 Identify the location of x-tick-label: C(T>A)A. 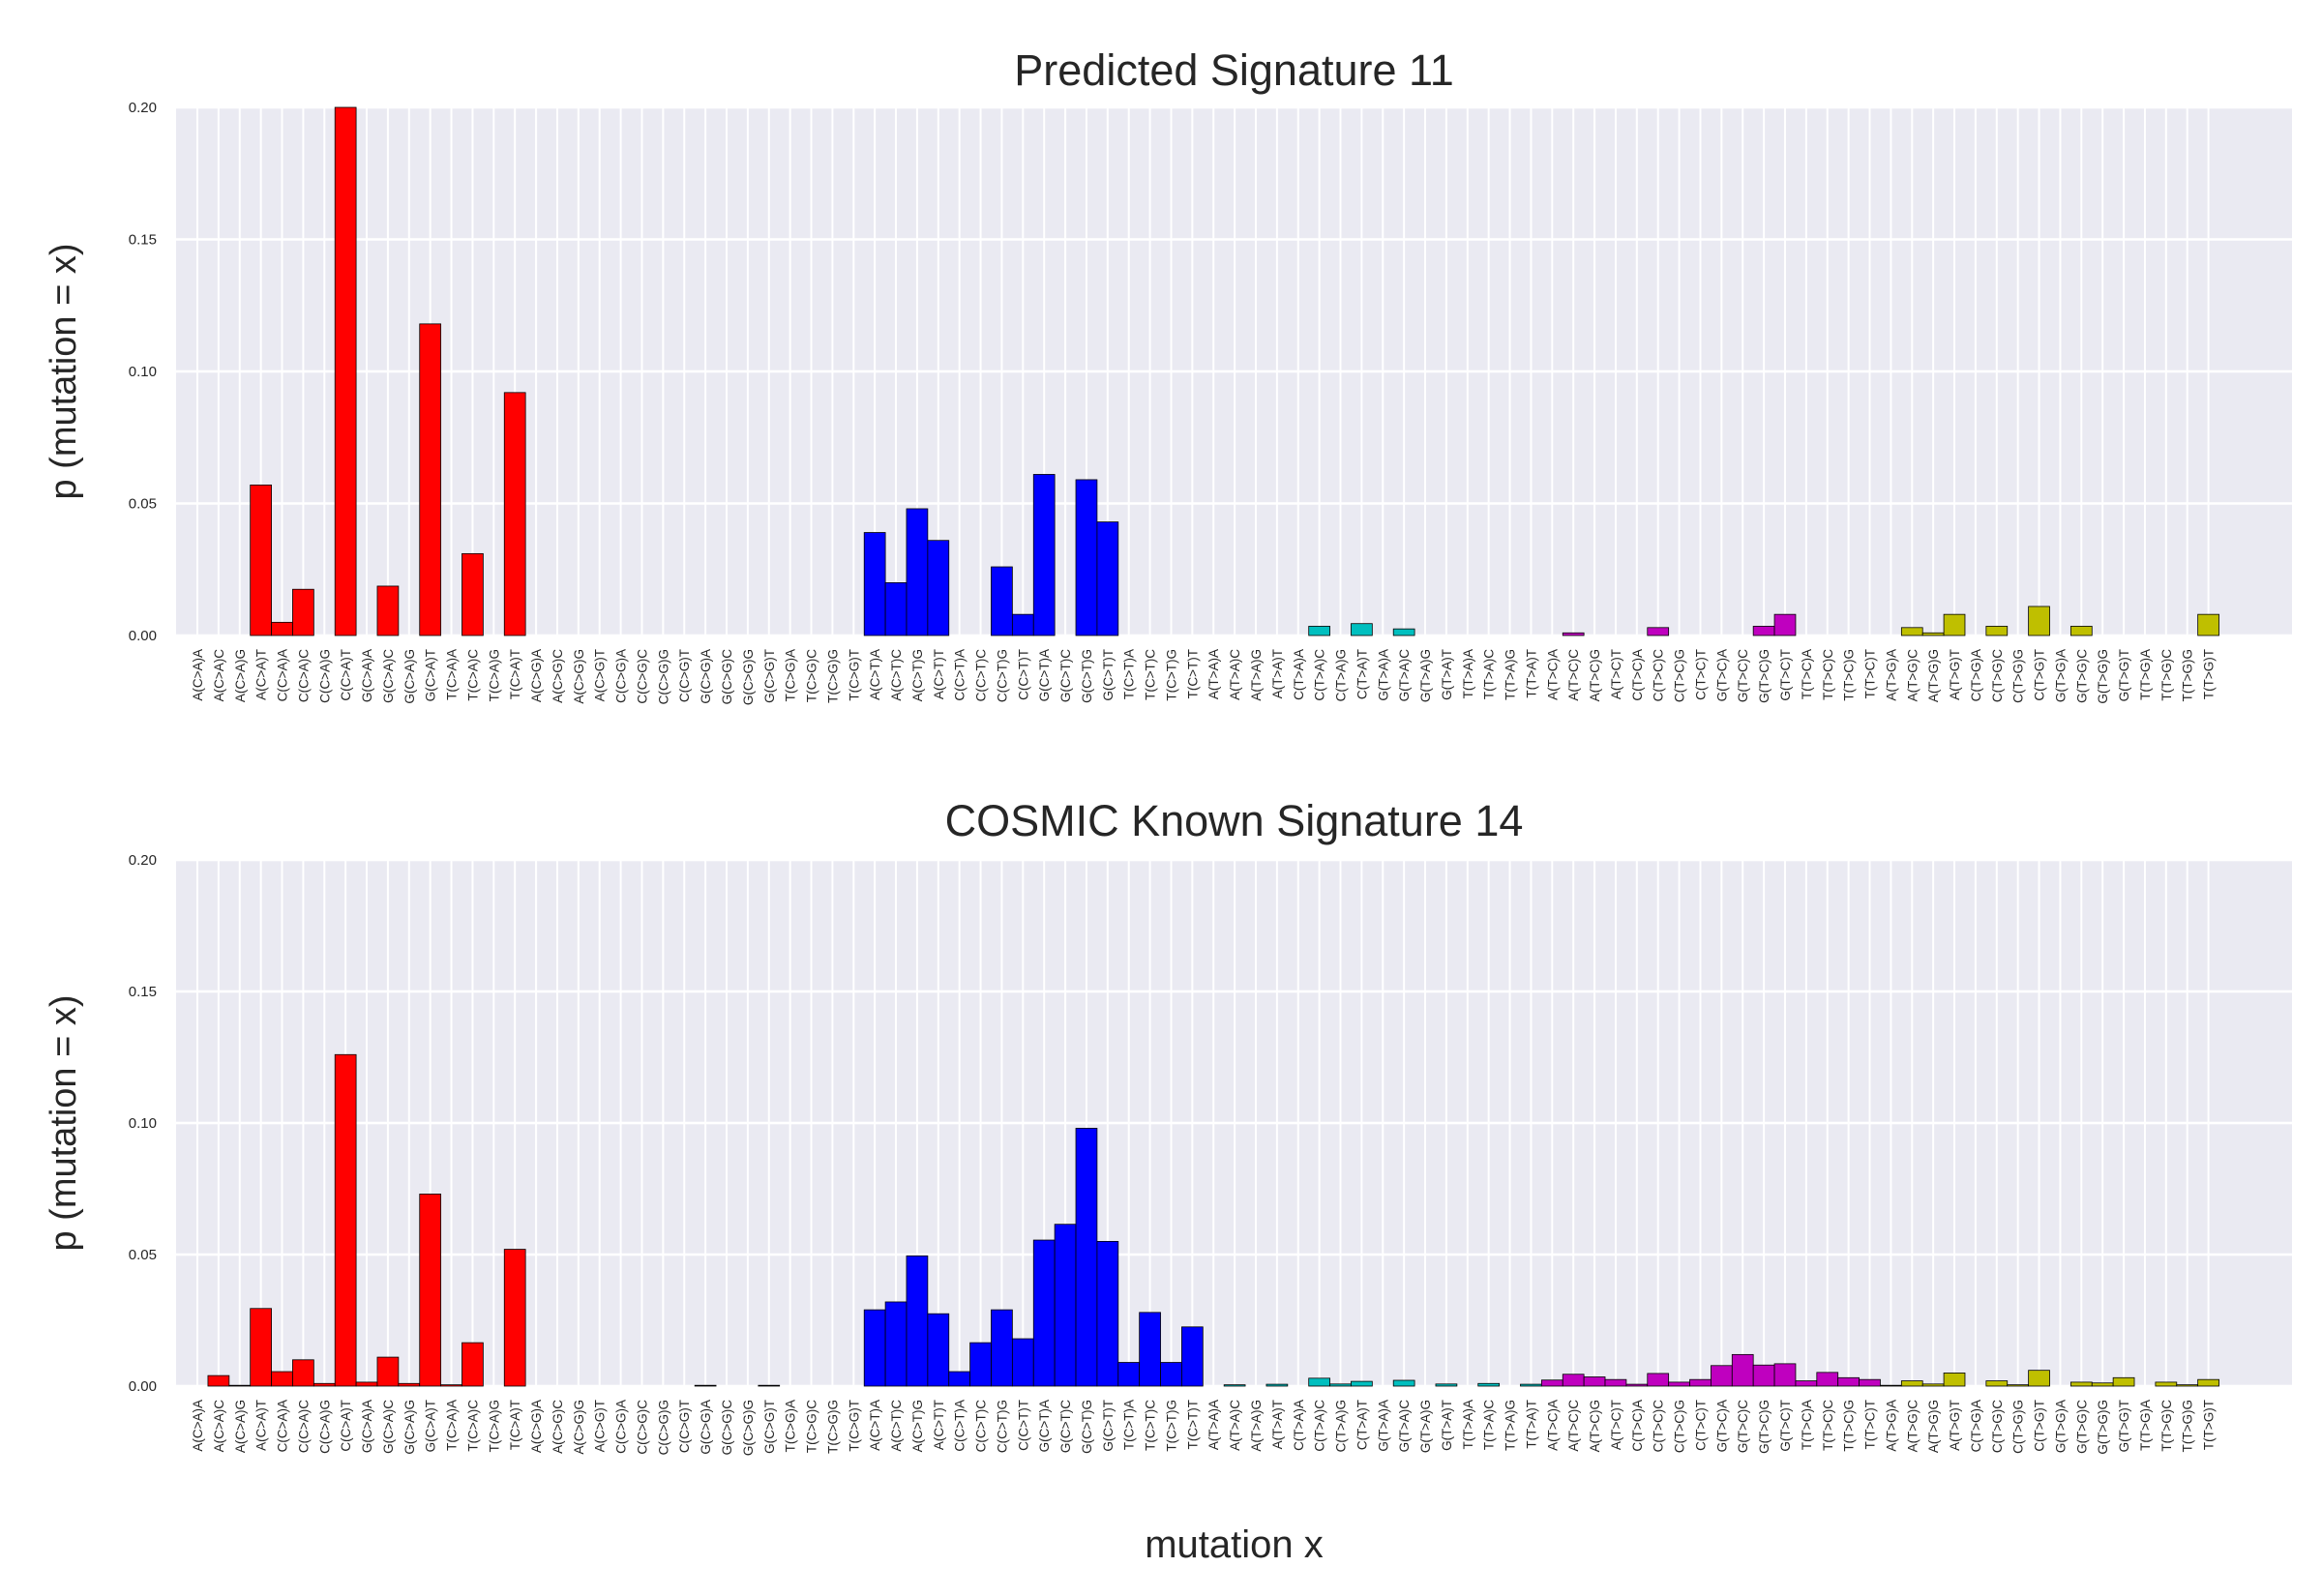
(1299, 674).